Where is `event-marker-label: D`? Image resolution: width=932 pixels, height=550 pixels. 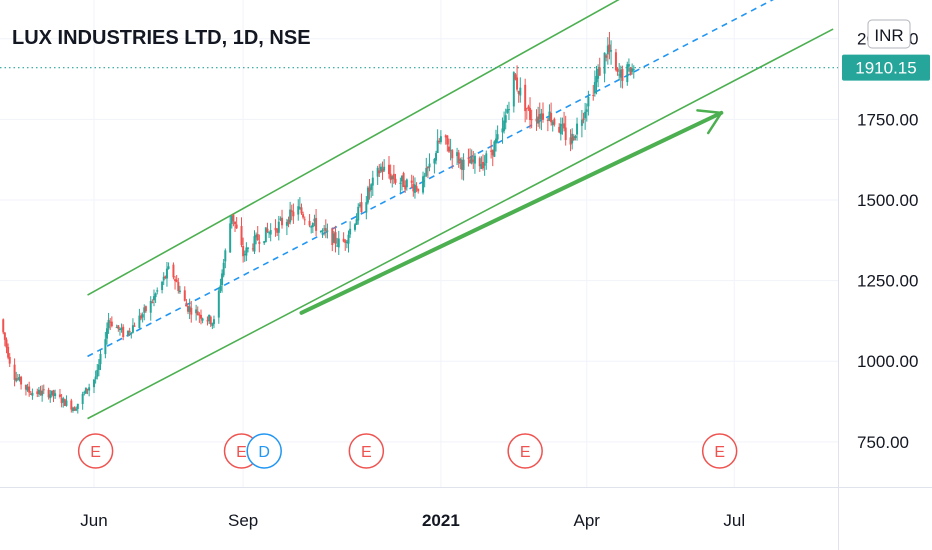
event-marker-label: D is located at coordinates (264, 452).